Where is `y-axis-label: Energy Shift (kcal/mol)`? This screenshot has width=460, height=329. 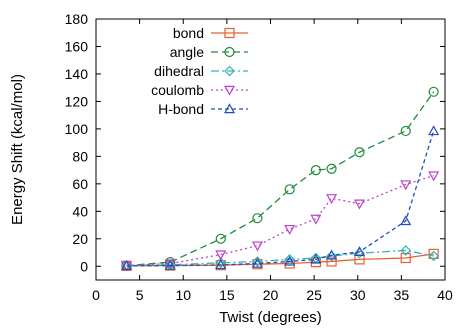
y-axis-label: Energy Shift (kcal/mol) is located at coordinates (17, 149).